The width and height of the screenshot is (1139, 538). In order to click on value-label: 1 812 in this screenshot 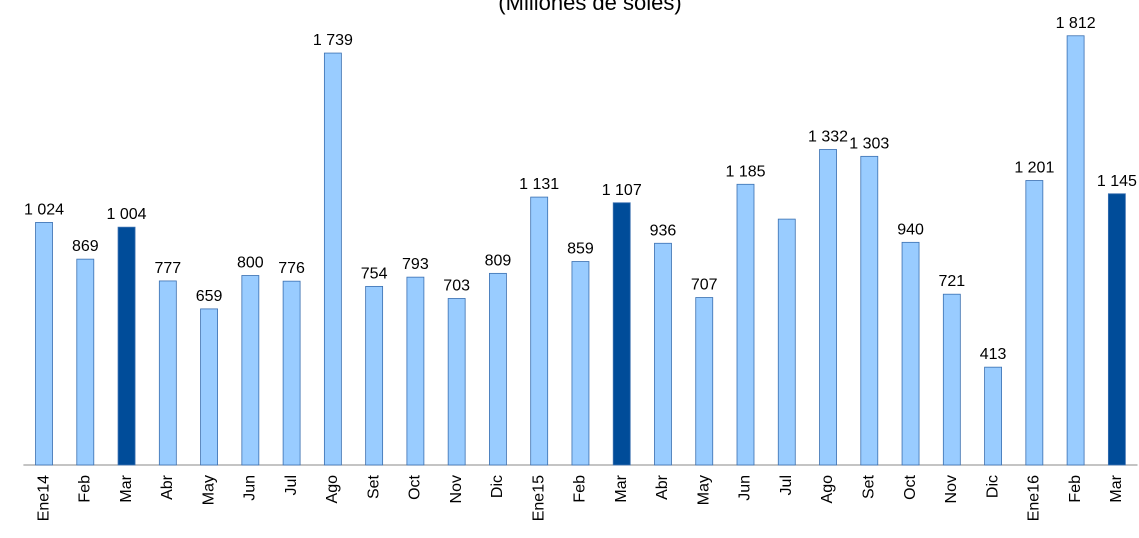, I will do `click(1076, 23)`.